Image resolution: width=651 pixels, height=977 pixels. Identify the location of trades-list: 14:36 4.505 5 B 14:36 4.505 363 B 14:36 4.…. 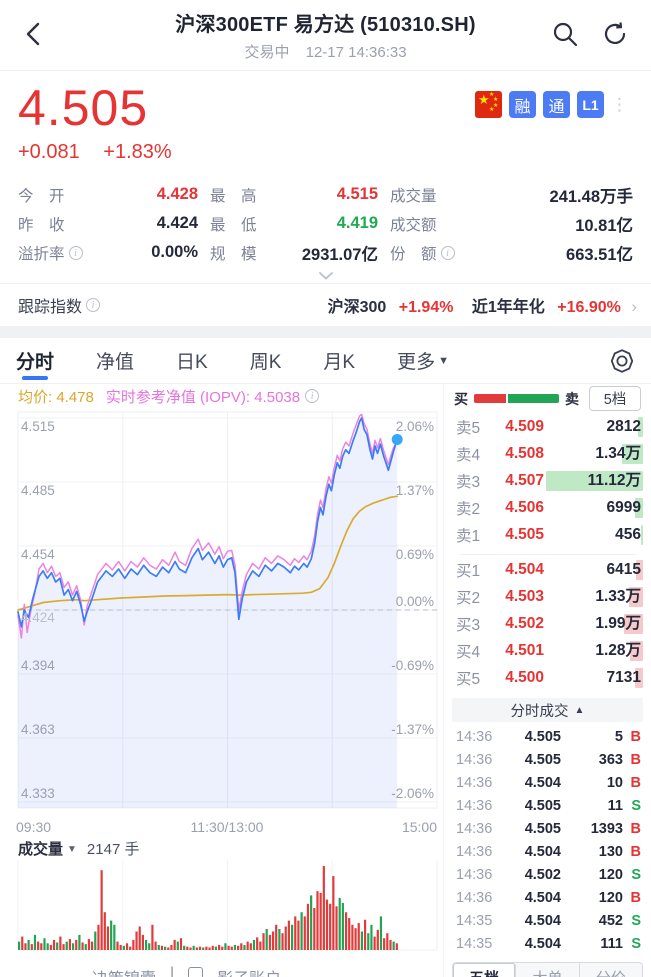
(547, 838).